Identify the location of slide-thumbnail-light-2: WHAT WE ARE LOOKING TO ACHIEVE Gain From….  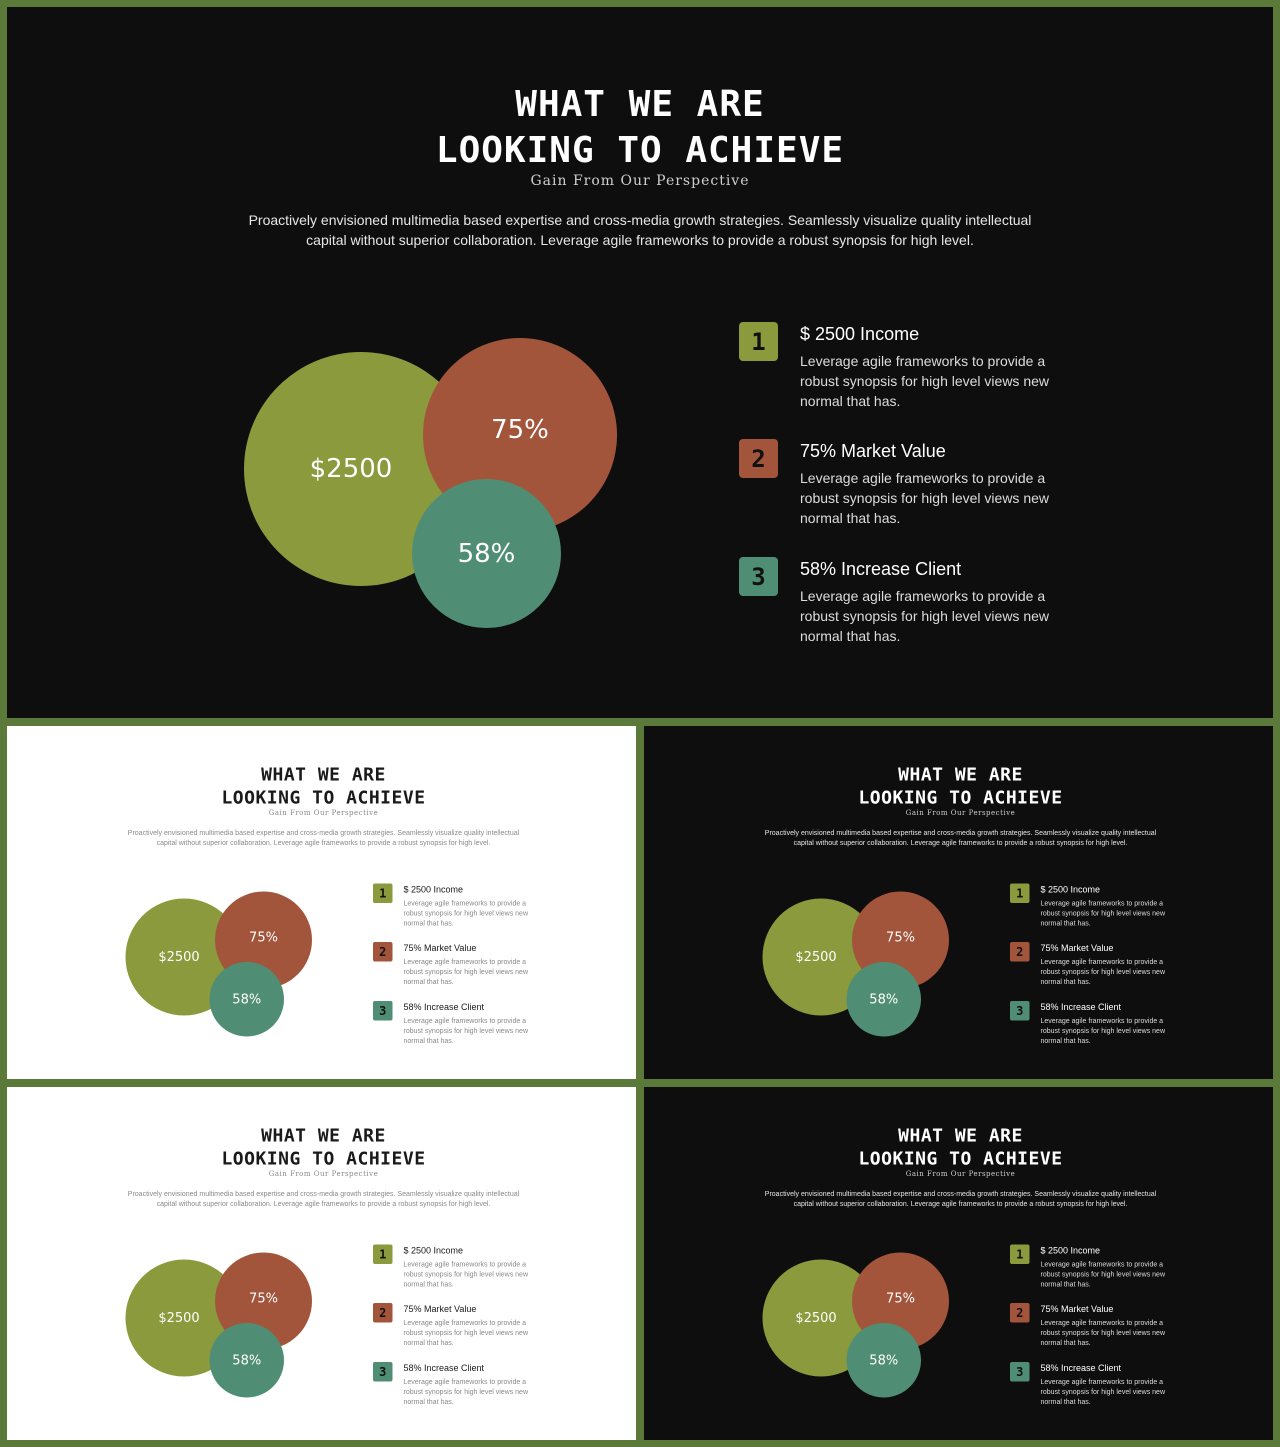
(321, 1263).